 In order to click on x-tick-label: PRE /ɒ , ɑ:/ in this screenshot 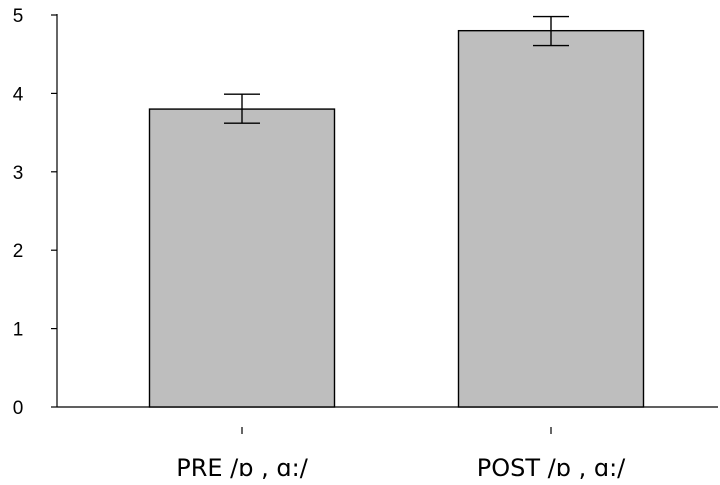, I will do `click(242, 468)`.